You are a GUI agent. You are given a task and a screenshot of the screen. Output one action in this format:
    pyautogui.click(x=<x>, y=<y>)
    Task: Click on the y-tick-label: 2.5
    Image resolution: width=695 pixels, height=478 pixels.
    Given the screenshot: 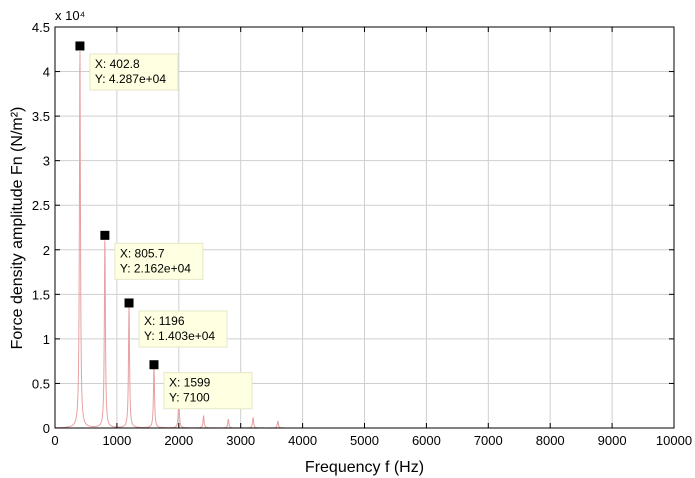 What is the action you would take?
    pyautogui.click(x=41, y=205)
    